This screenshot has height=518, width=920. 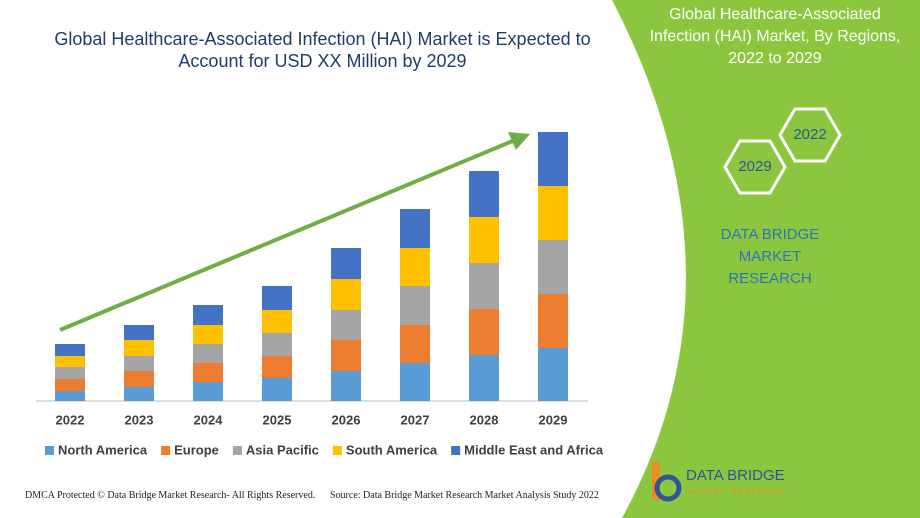 What do you see at coordinates (209, 419) in the screenshot?
I see `x-tick-label: 2024` at bounding box center [209, 419].